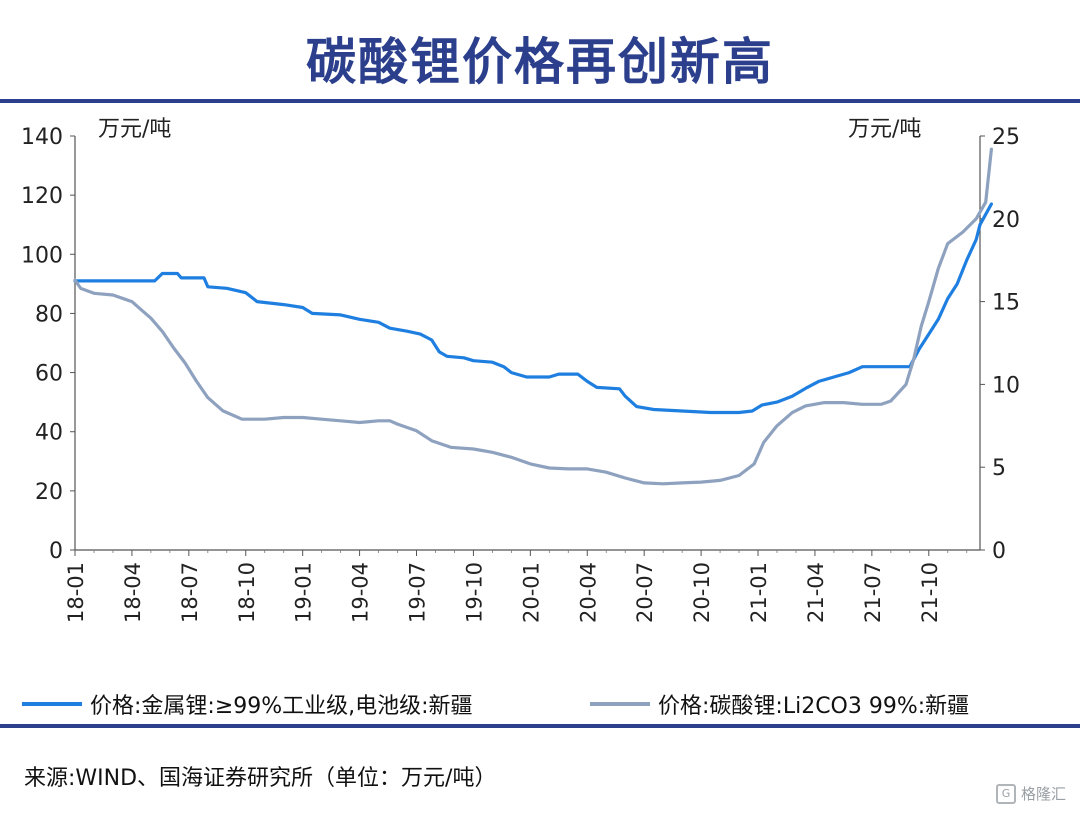 The width and height of the screenshot is (1080, 814). Describe the element at coordinates (531, 592) in the screenshot. I see `x-tick-label: 20-01` at that location.